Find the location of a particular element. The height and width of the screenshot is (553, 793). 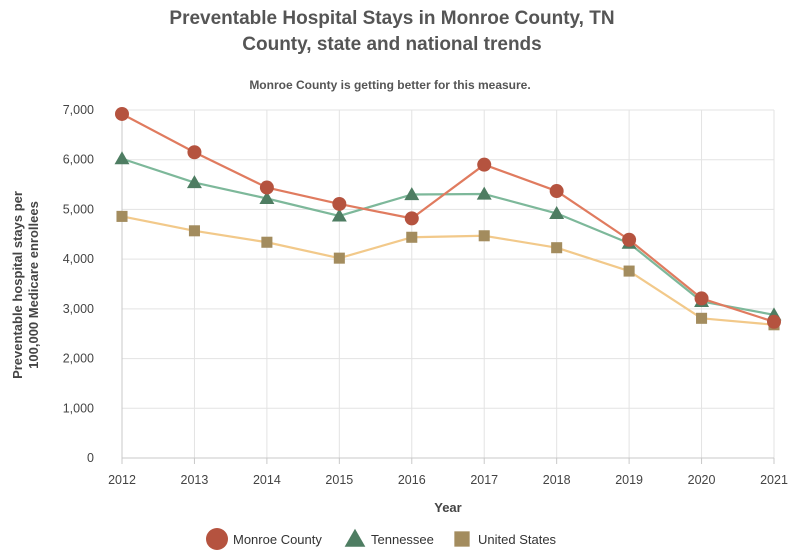

x-tick-label: 2019 is located at coordinates (629, 480).